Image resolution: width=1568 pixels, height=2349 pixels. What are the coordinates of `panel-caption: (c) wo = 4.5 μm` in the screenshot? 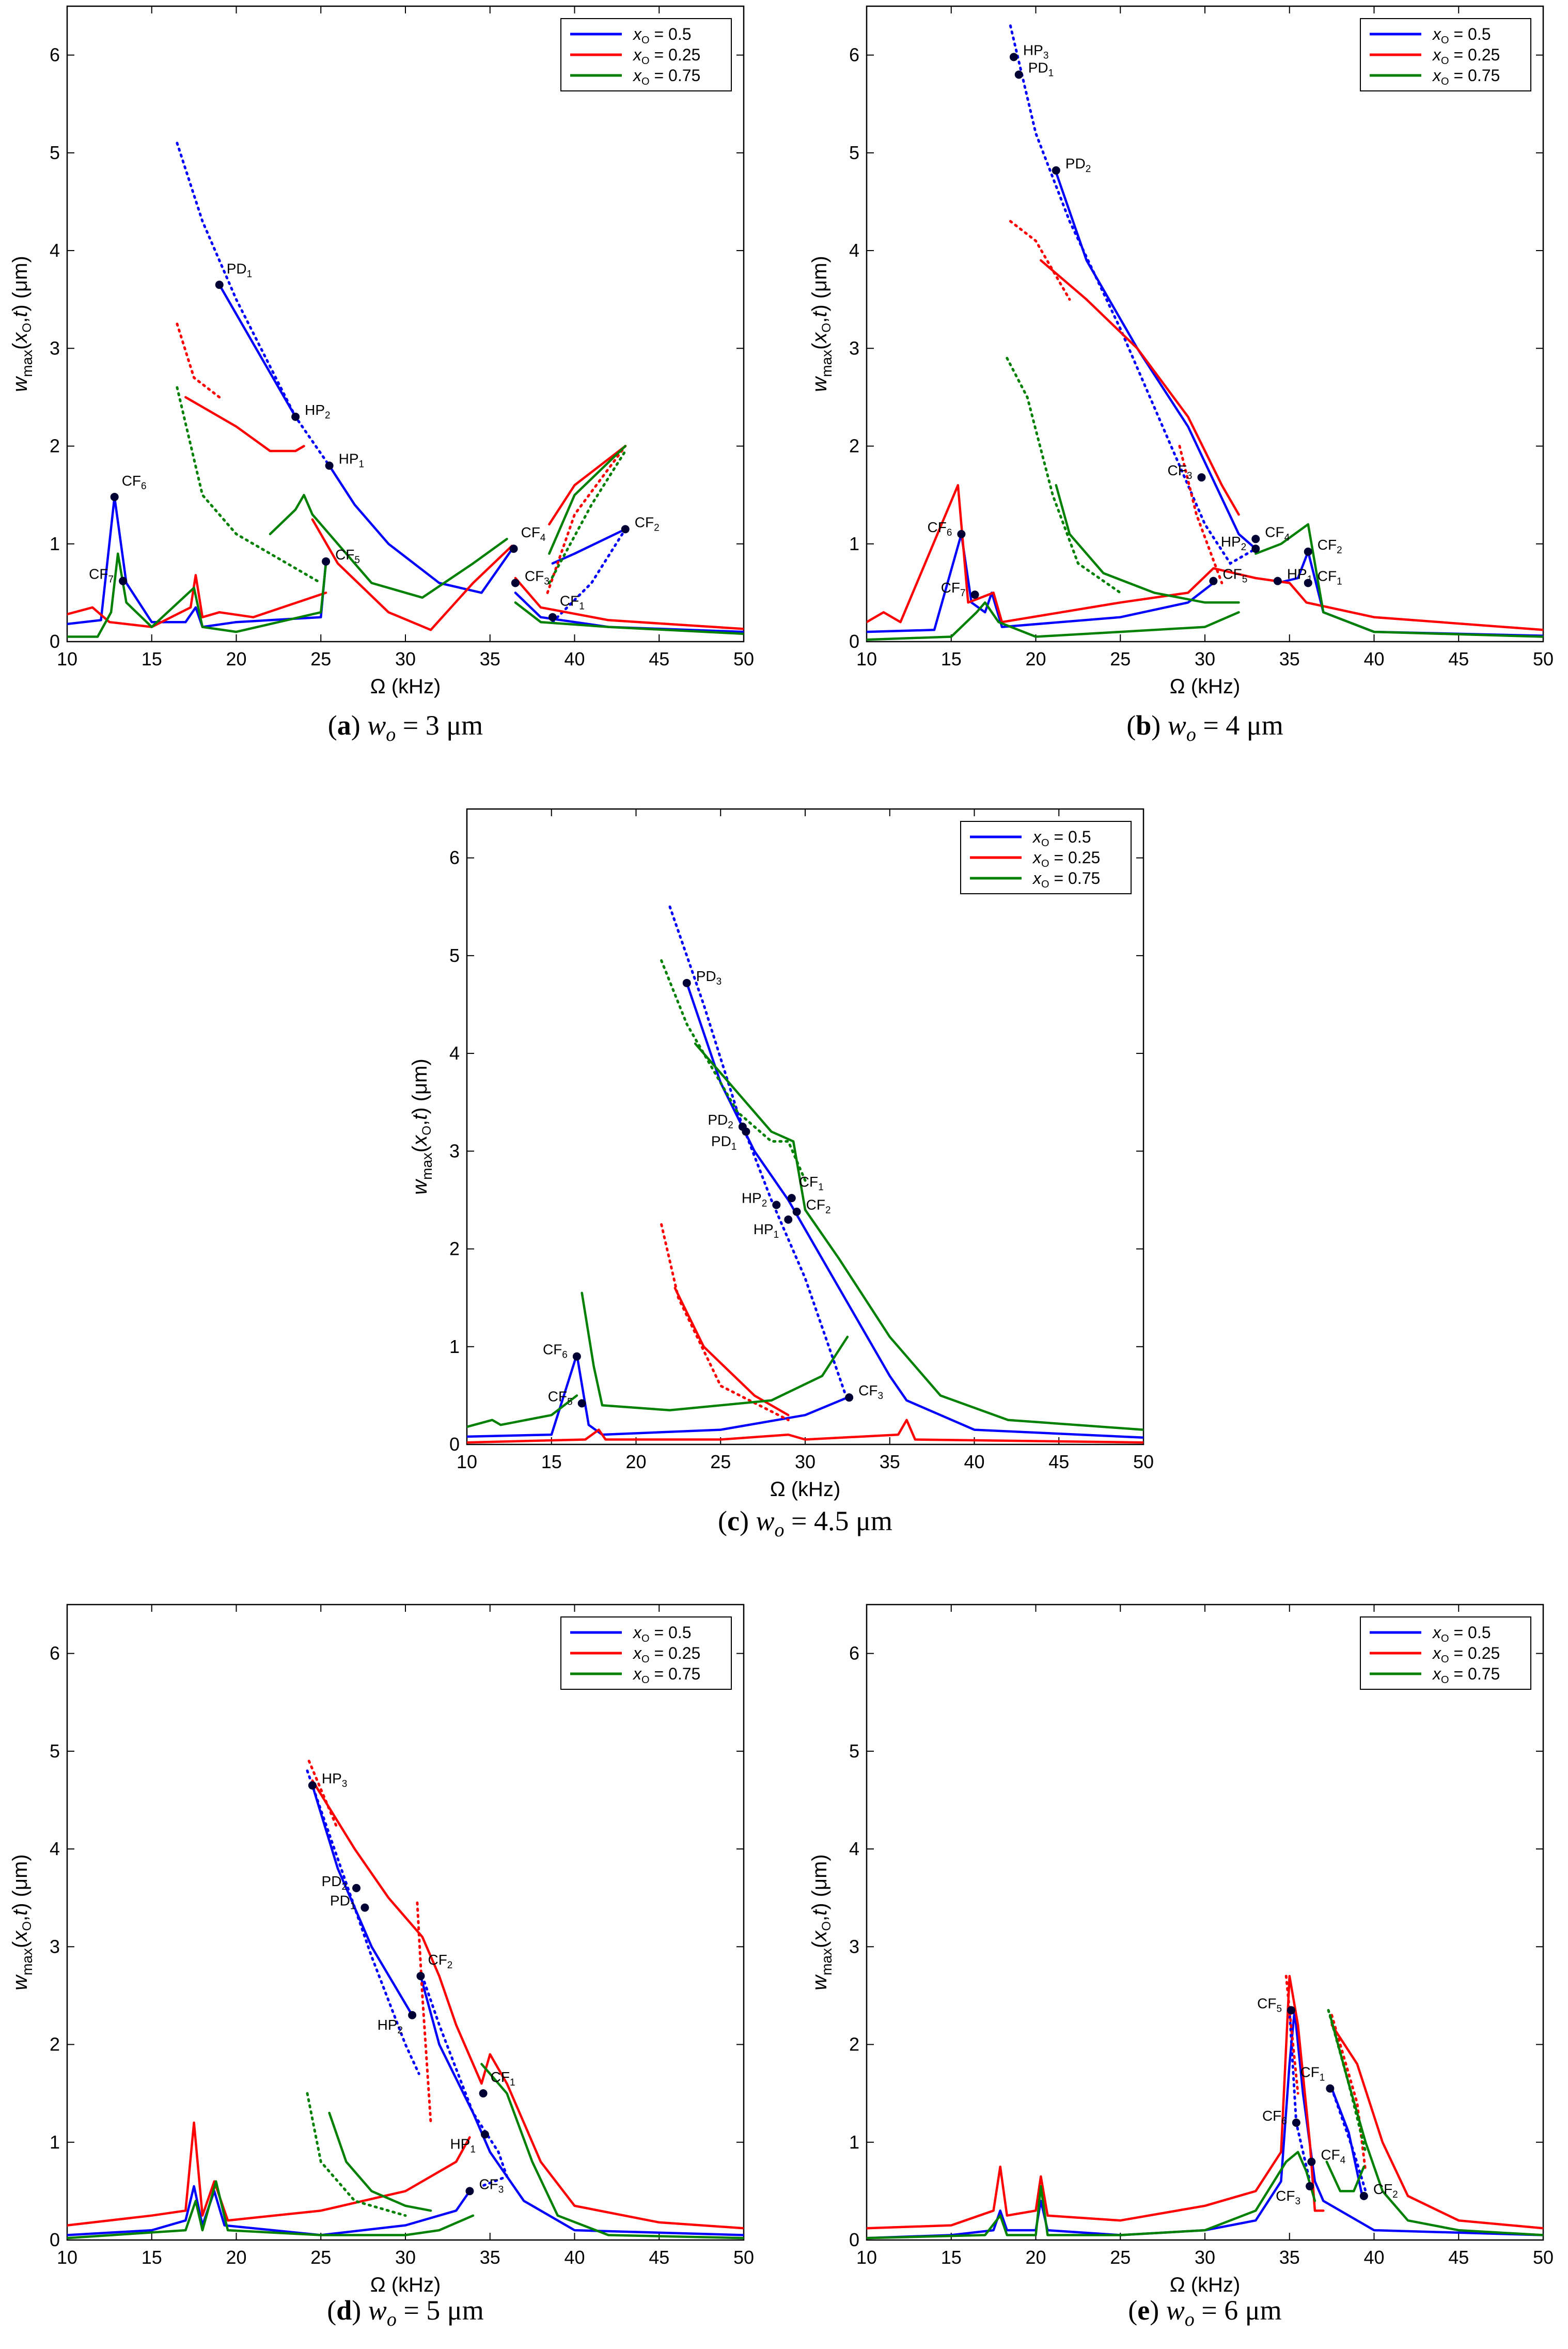 It's located at (805, 1523).